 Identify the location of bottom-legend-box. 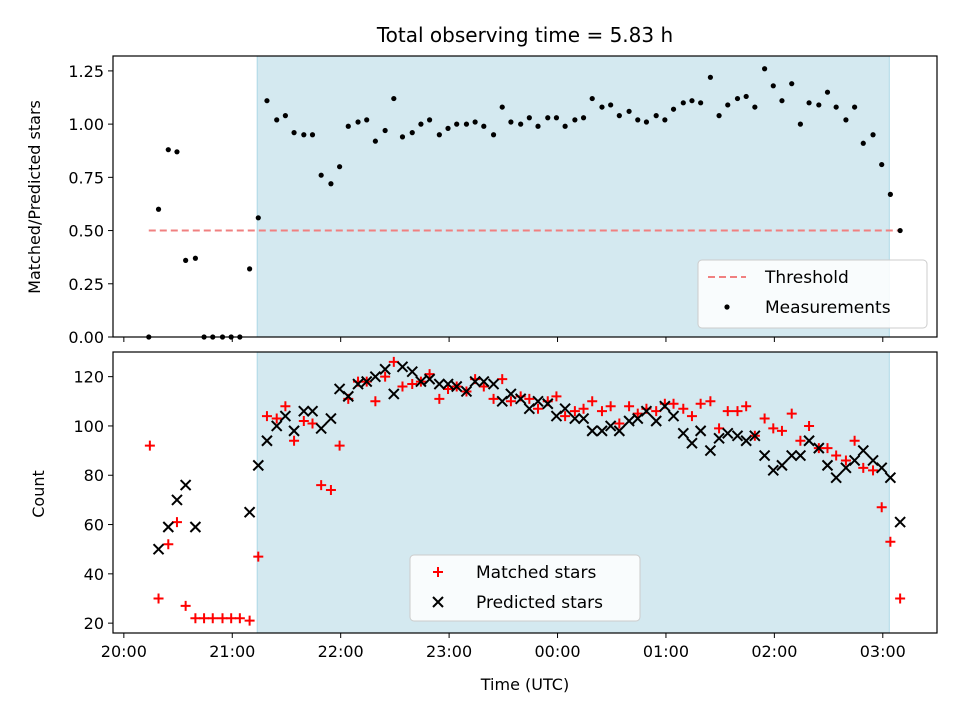
(525, 588).